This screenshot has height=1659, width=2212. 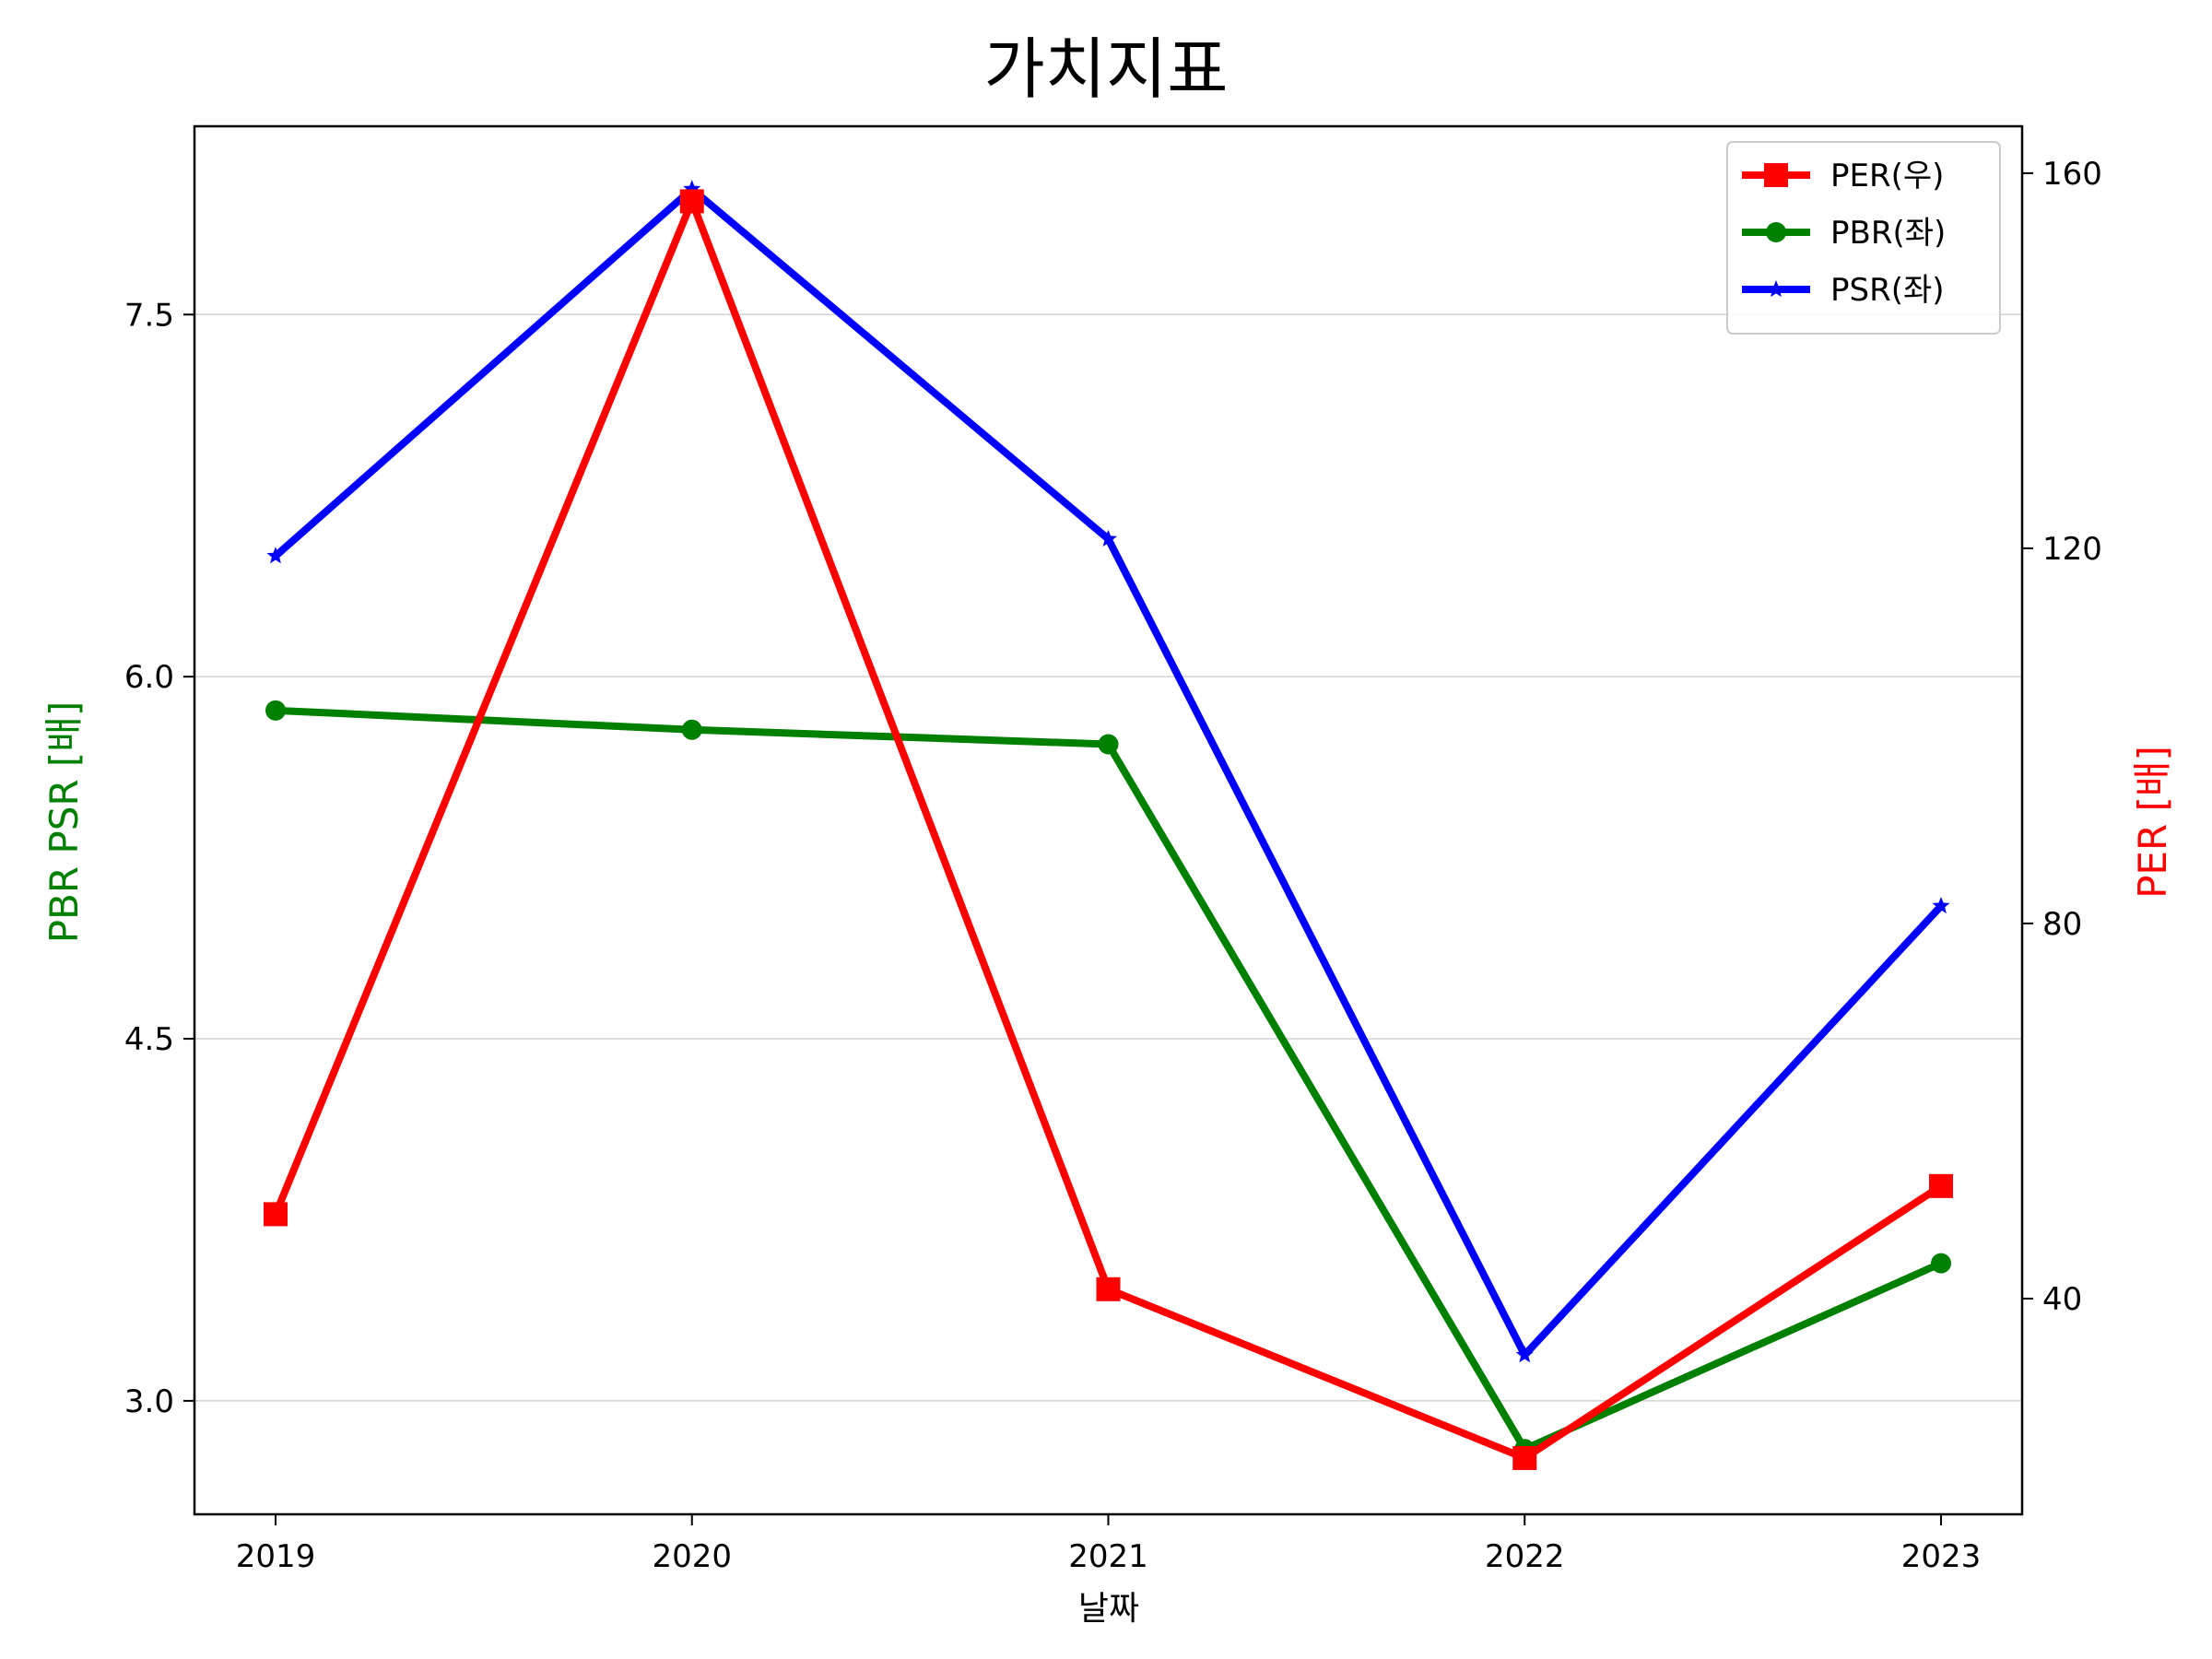 I want to click on legend-label: PSR(좌), so click(x=1887, y=290).